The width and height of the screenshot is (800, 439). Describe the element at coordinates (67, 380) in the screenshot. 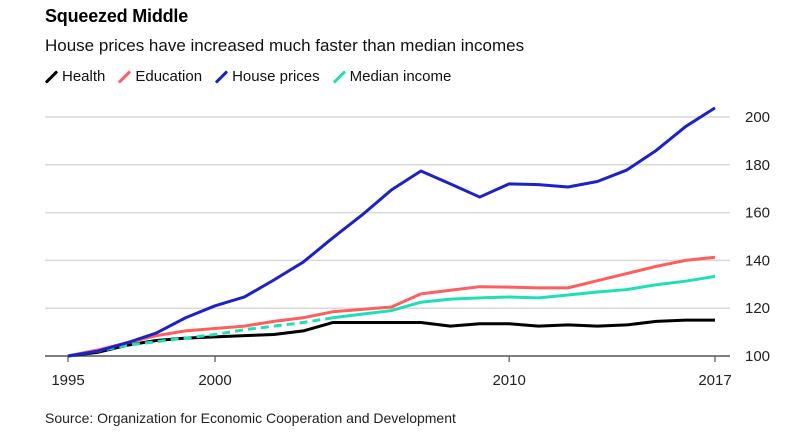

I see `x-tick-label: 1995` at that location.